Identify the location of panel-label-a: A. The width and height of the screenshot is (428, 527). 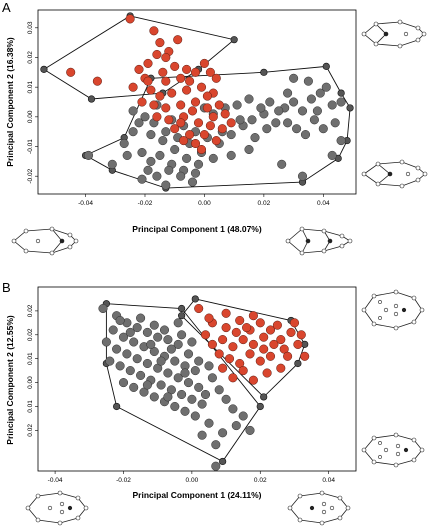
(6, 7).